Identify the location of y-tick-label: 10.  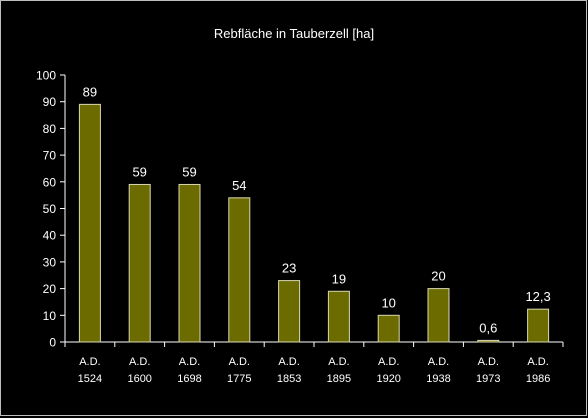
(50, 316).